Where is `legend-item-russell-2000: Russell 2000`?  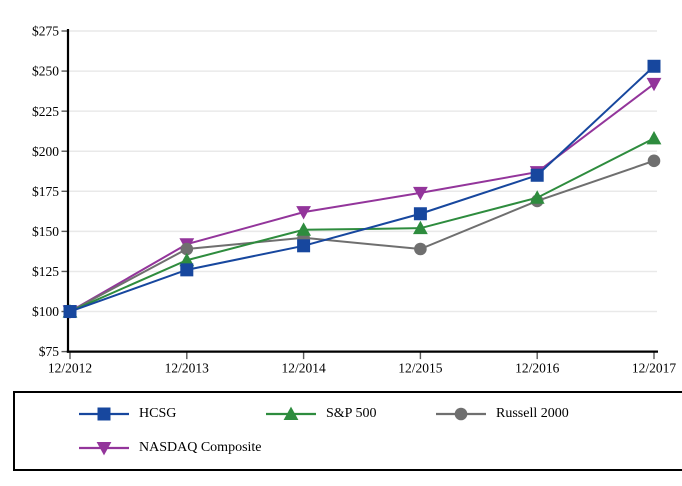
legend-item-russell-2000: Russell 2000 is located at coordinates (558, 414).